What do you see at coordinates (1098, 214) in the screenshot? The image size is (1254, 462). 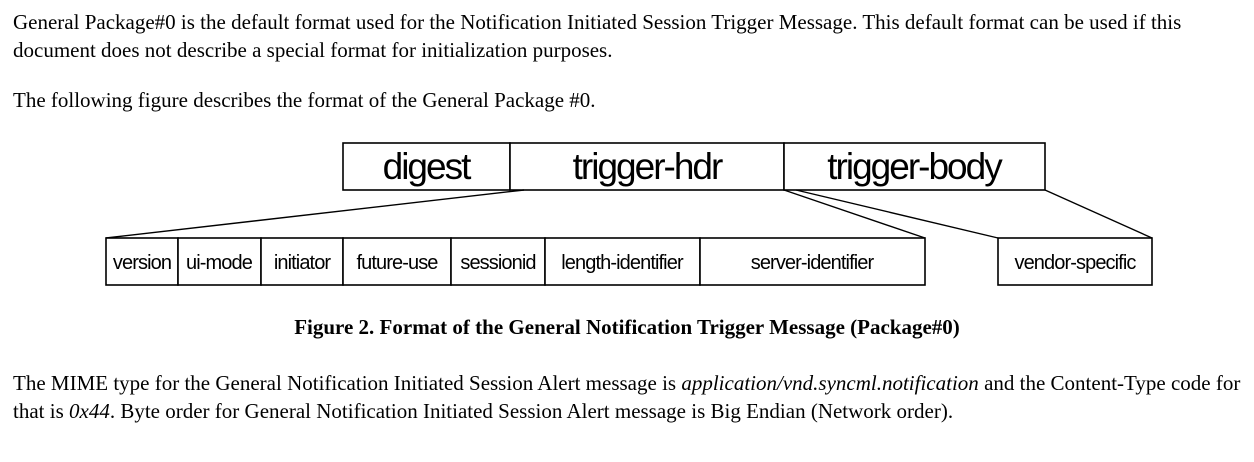 I see `body-right-leader` at bounding box center [1098, 214].